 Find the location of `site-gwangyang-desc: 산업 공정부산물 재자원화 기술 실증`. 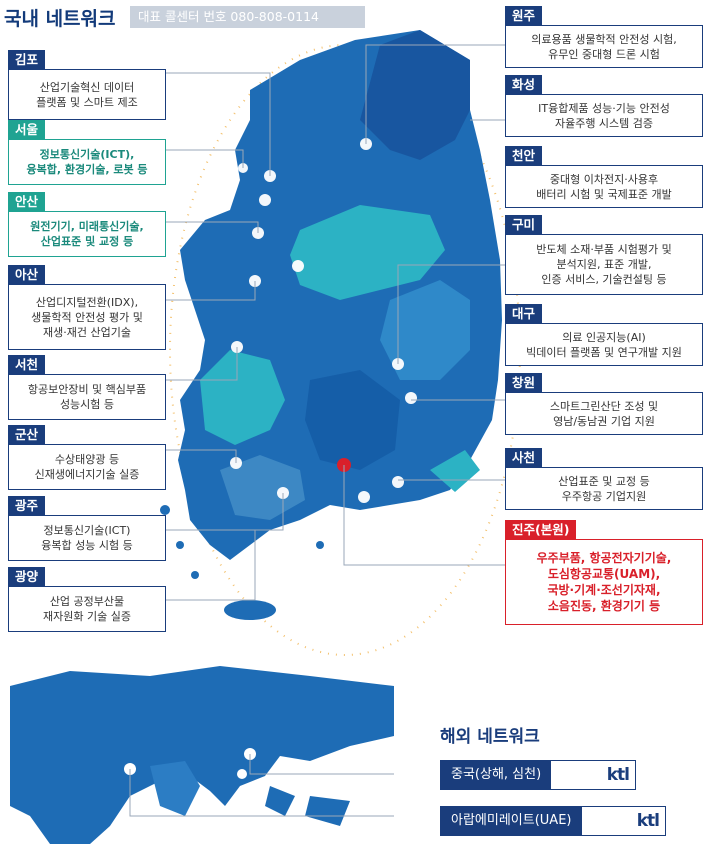

site-gwangyang-desc: 산업 공정부산물 재자원화 기술 실증 is located at coordinates (87, 609).